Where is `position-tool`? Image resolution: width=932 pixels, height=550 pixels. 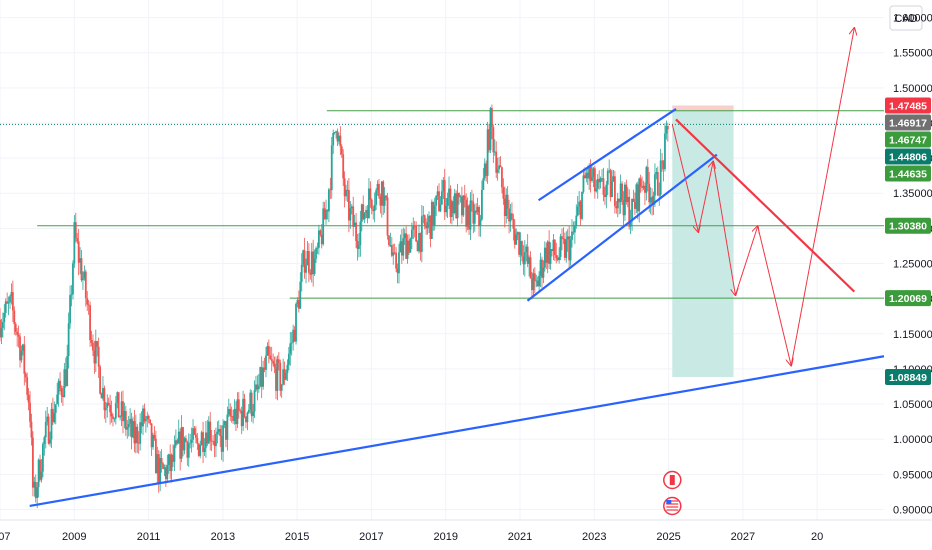 position-tool is located at coordinates (703, 241).